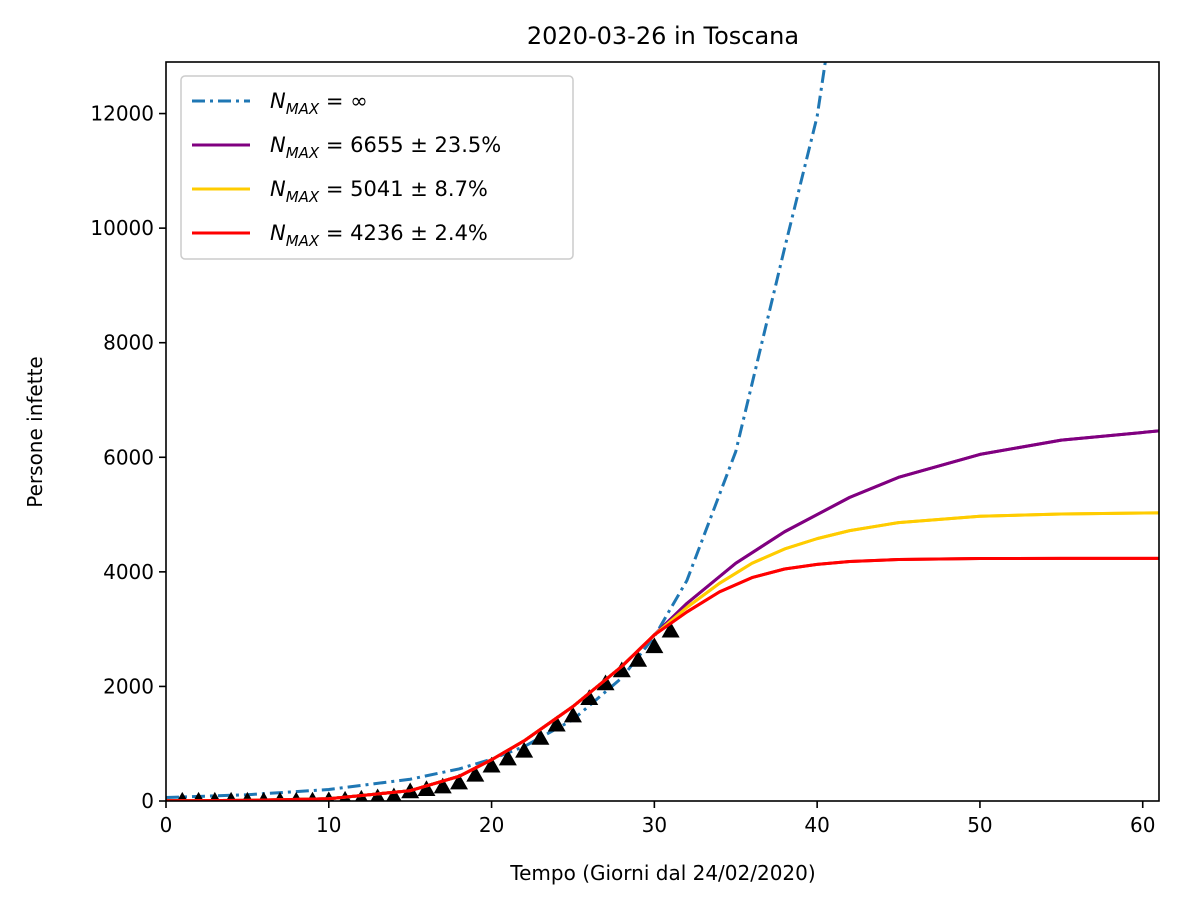 This screenshot has height=908, width=1180. Describe the element at coordinates (147, 801) in the screenshot. I see `y-tick-label: 0` at that location.